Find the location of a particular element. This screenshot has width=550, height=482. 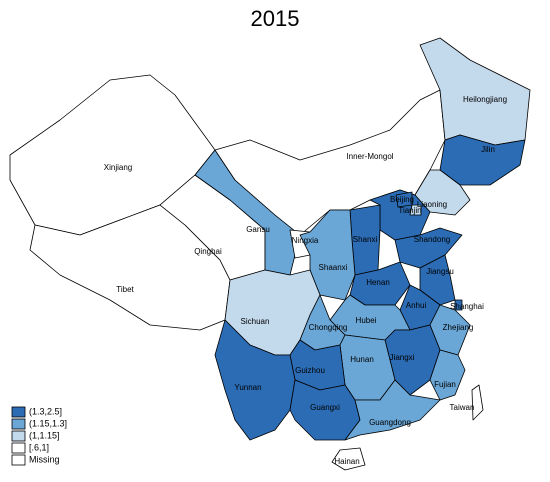

province-label: Beijing is located at coordinates (402, 199).